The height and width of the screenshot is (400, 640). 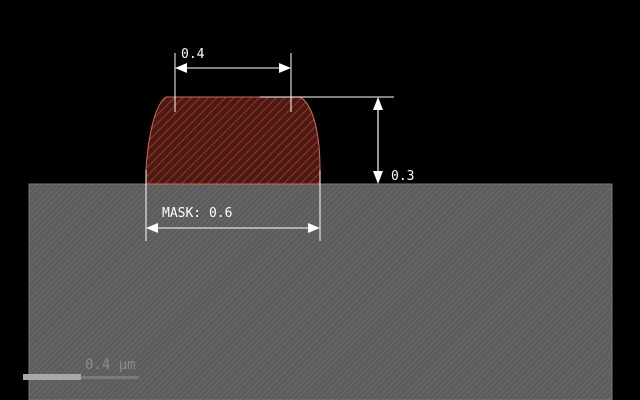 I want to click on scale-bar: 0.4 µm, so click(x=81, y=368).